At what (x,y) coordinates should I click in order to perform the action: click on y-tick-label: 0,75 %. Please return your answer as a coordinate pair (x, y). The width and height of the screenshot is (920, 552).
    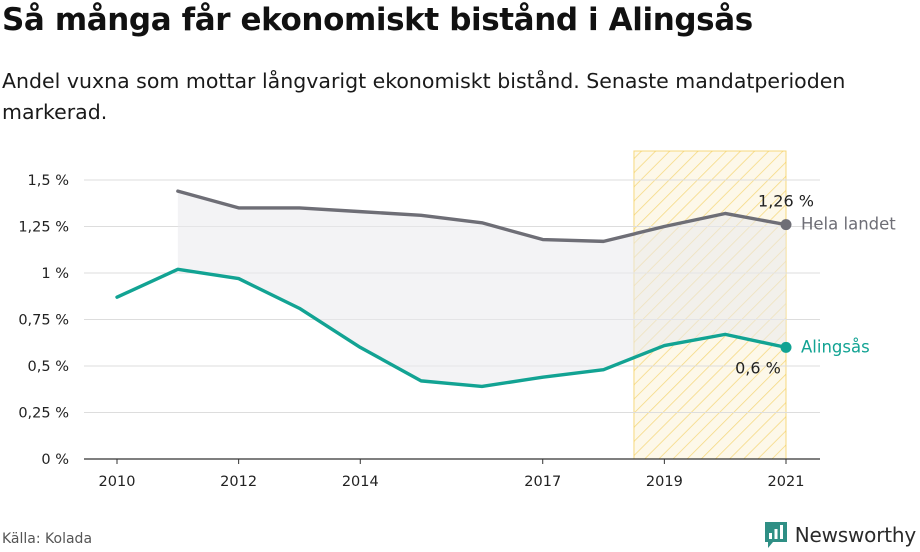
    Looking at the image, I should click on (43, 321).